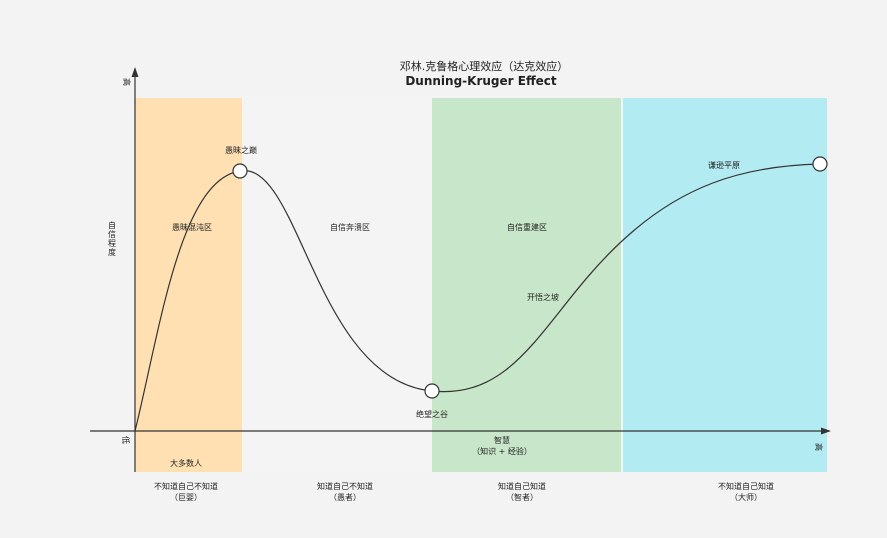 The height and width of the screenshot is (538, 887). Describe the element at coordinates (502, 451) in the screenshot. I see `x-axis-sublabel: （知识 + 经验）` at that location.